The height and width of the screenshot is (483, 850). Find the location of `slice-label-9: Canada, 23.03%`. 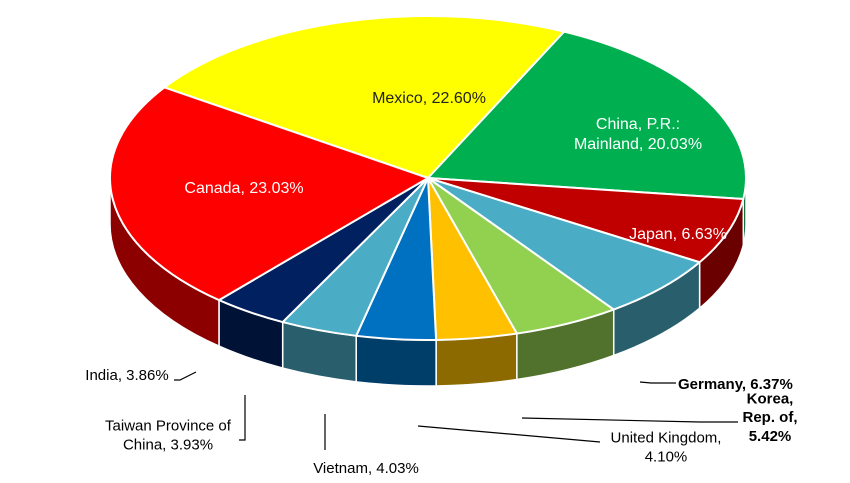

slice-label-9: Canada, 23.03% is located at coordinates (243, 188).